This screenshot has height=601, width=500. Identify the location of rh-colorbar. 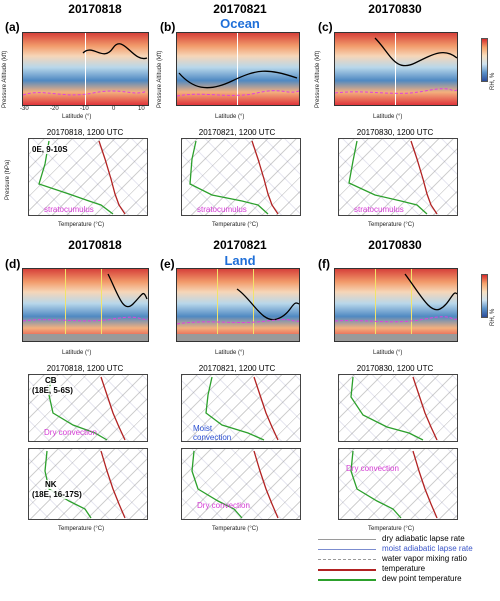
(484, 60).